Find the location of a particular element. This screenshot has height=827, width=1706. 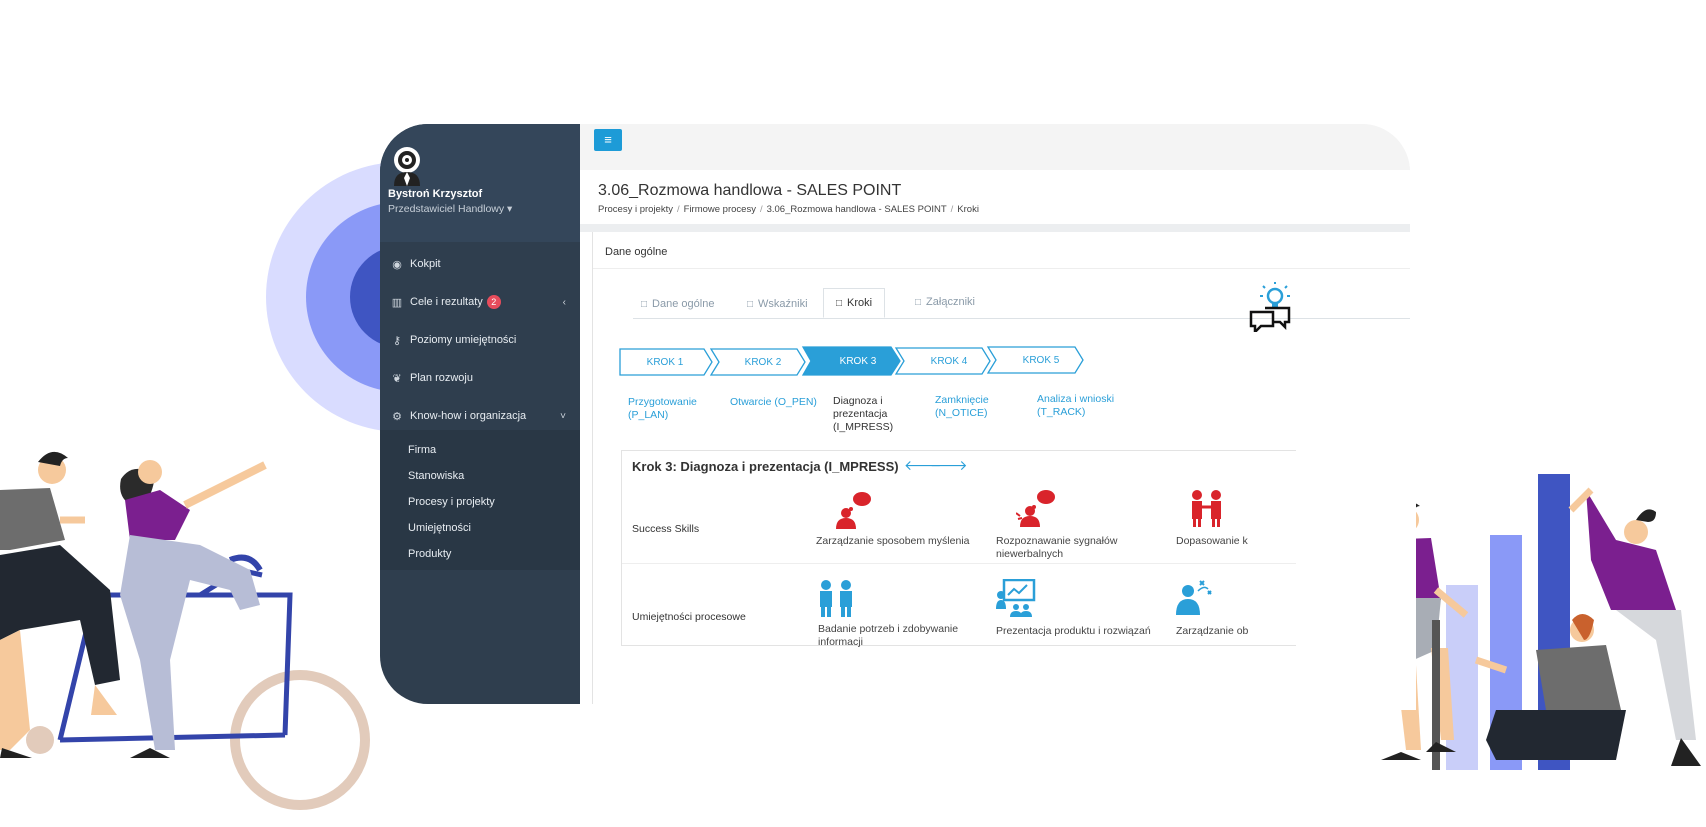

tab-wskazniki: □ Wskaźniki is located at coordinates (777, 304).